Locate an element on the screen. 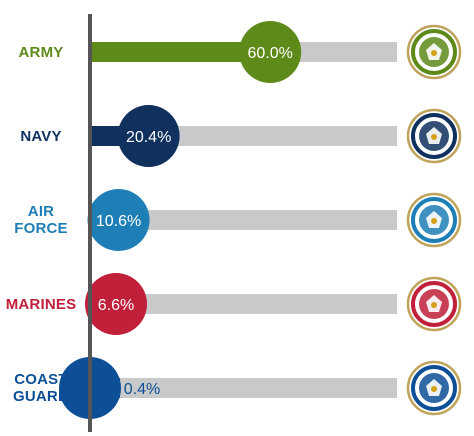 The image size is (474, 436). track-coast-guard is located at coordinates (243, 388).